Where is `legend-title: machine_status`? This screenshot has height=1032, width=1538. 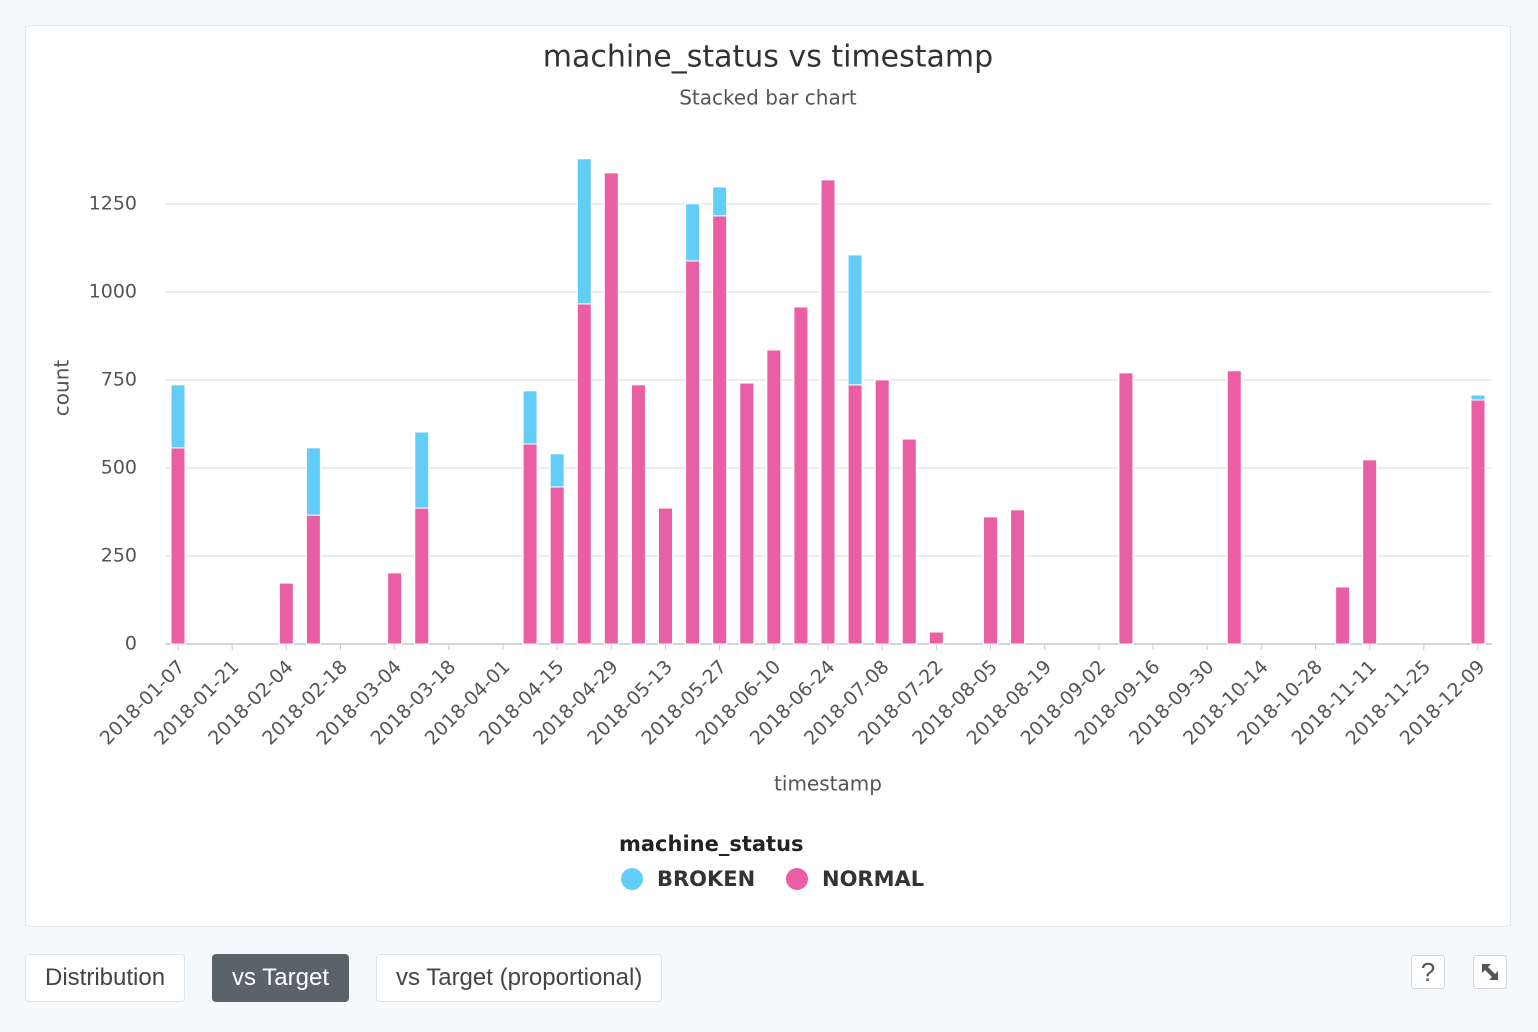 legend-title: machine_status is located at coordinates (711, 844).